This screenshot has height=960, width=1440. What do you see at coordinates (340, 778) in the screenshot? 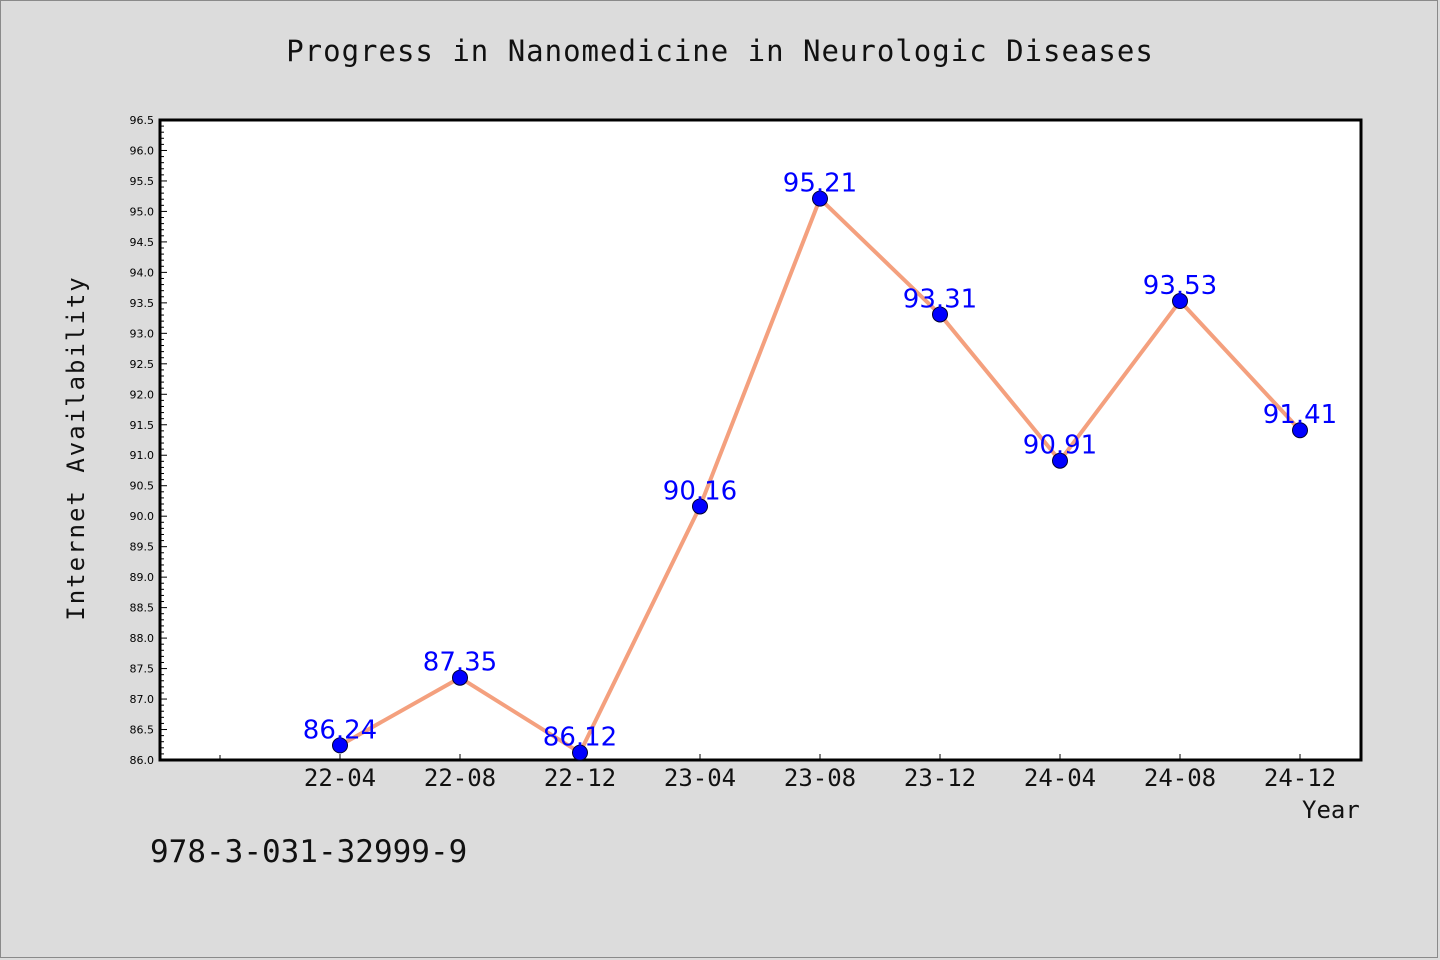
I see `x-tick-label: 22-04` at bounding box center [340, 778].